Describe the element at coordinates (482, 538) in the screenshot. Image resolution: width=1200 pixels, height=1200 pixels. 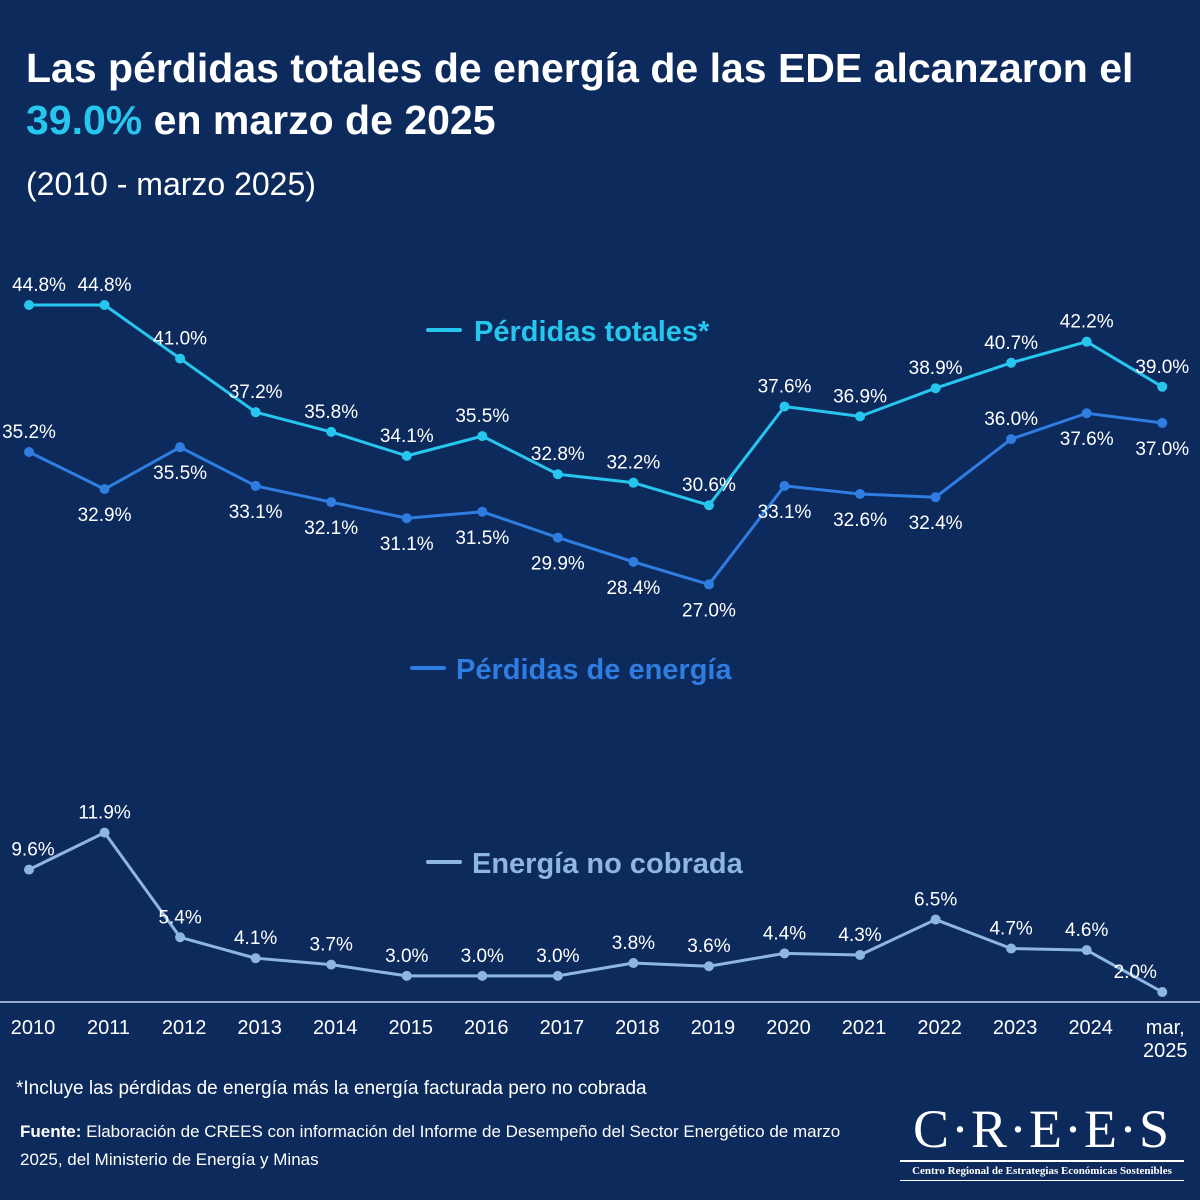
I see `perdidas-energia-value-label: 31.5%` at that location.